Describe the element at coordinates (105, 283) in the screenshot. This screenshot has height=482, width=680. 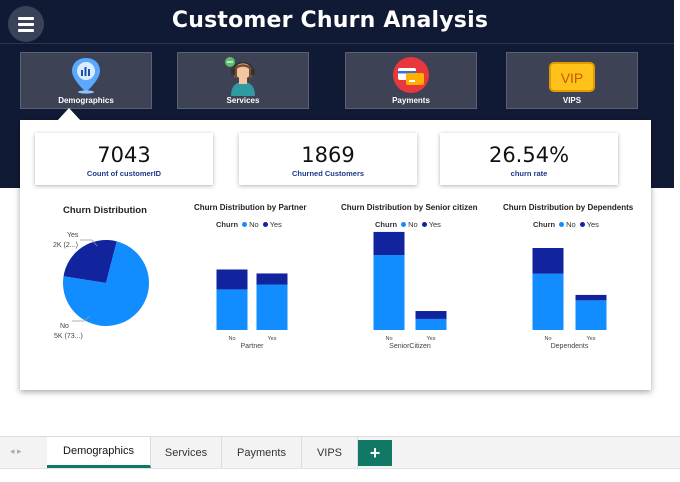
I see `pie-slice-no` at that location.